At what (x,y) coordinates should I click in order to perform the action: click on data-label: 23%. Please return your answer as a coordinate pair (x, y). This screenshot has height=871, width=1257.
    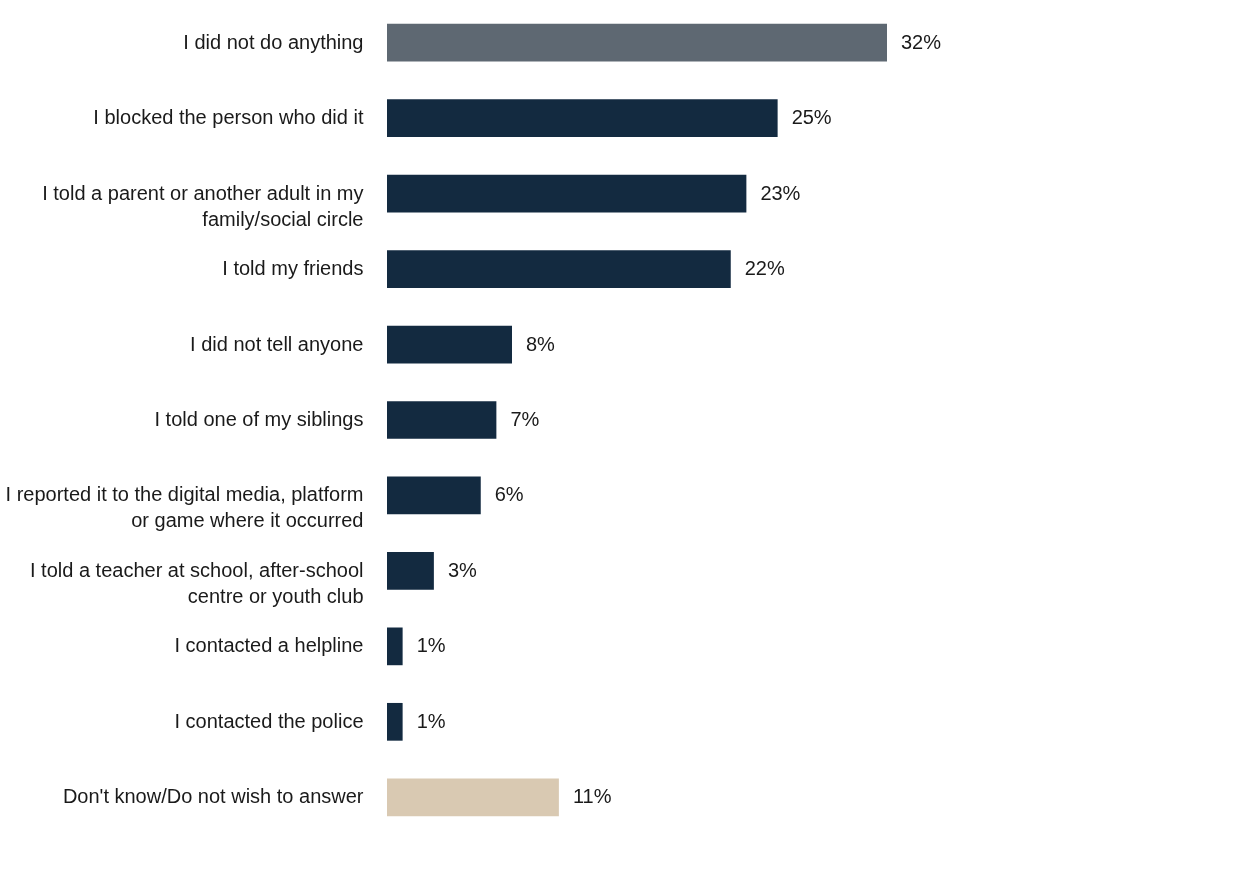
    Looking at the image, I should click on (780, 192).